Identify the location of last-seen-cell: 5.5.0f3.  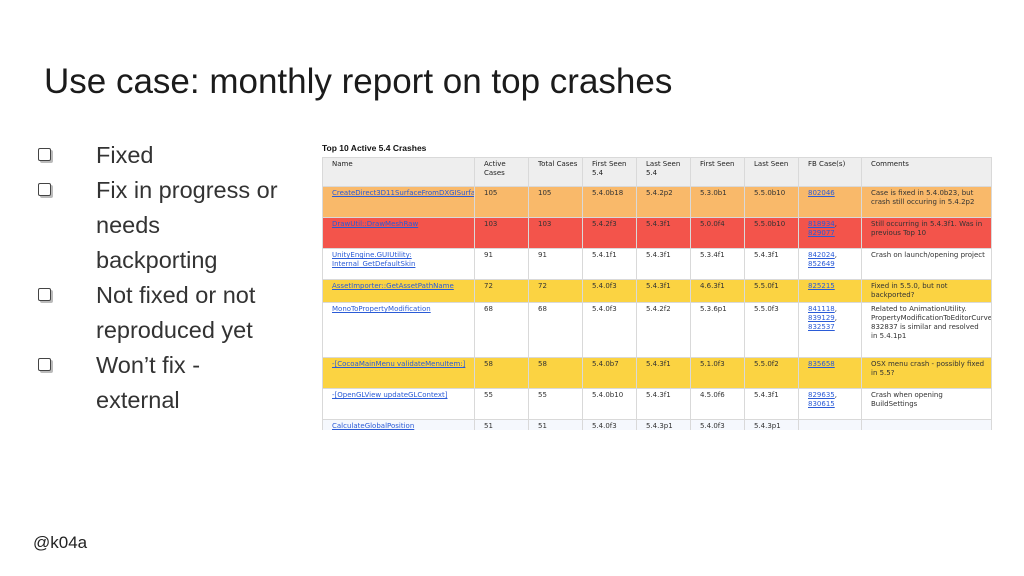
(771, 330).